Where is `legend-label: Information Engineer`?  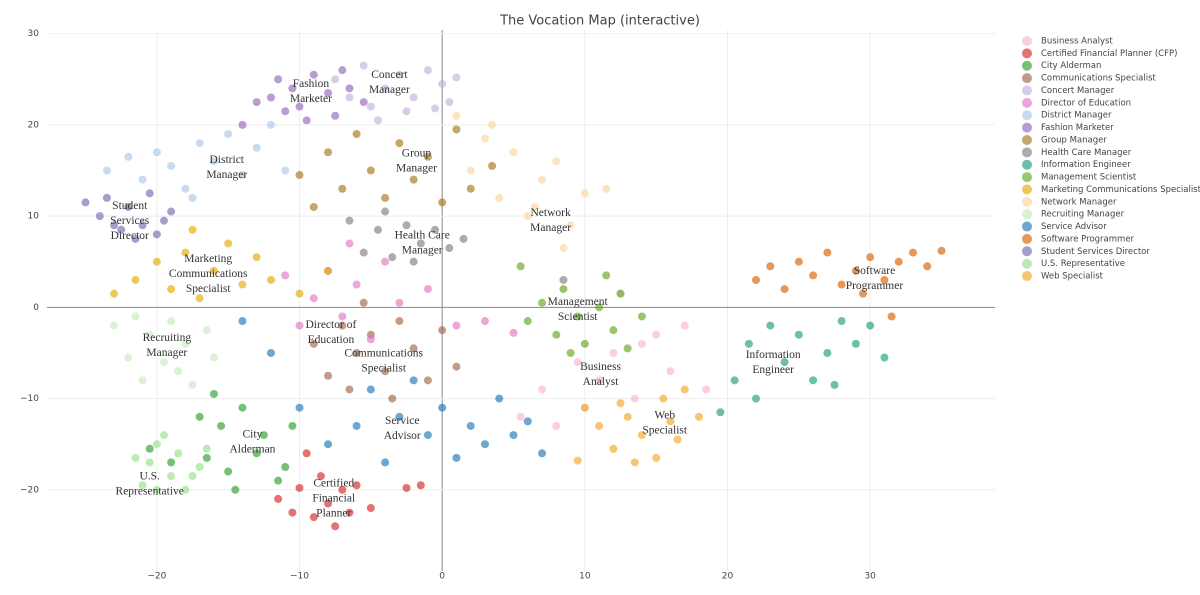
legend-label: Information Engineer is located at coordinates (1086, 165).